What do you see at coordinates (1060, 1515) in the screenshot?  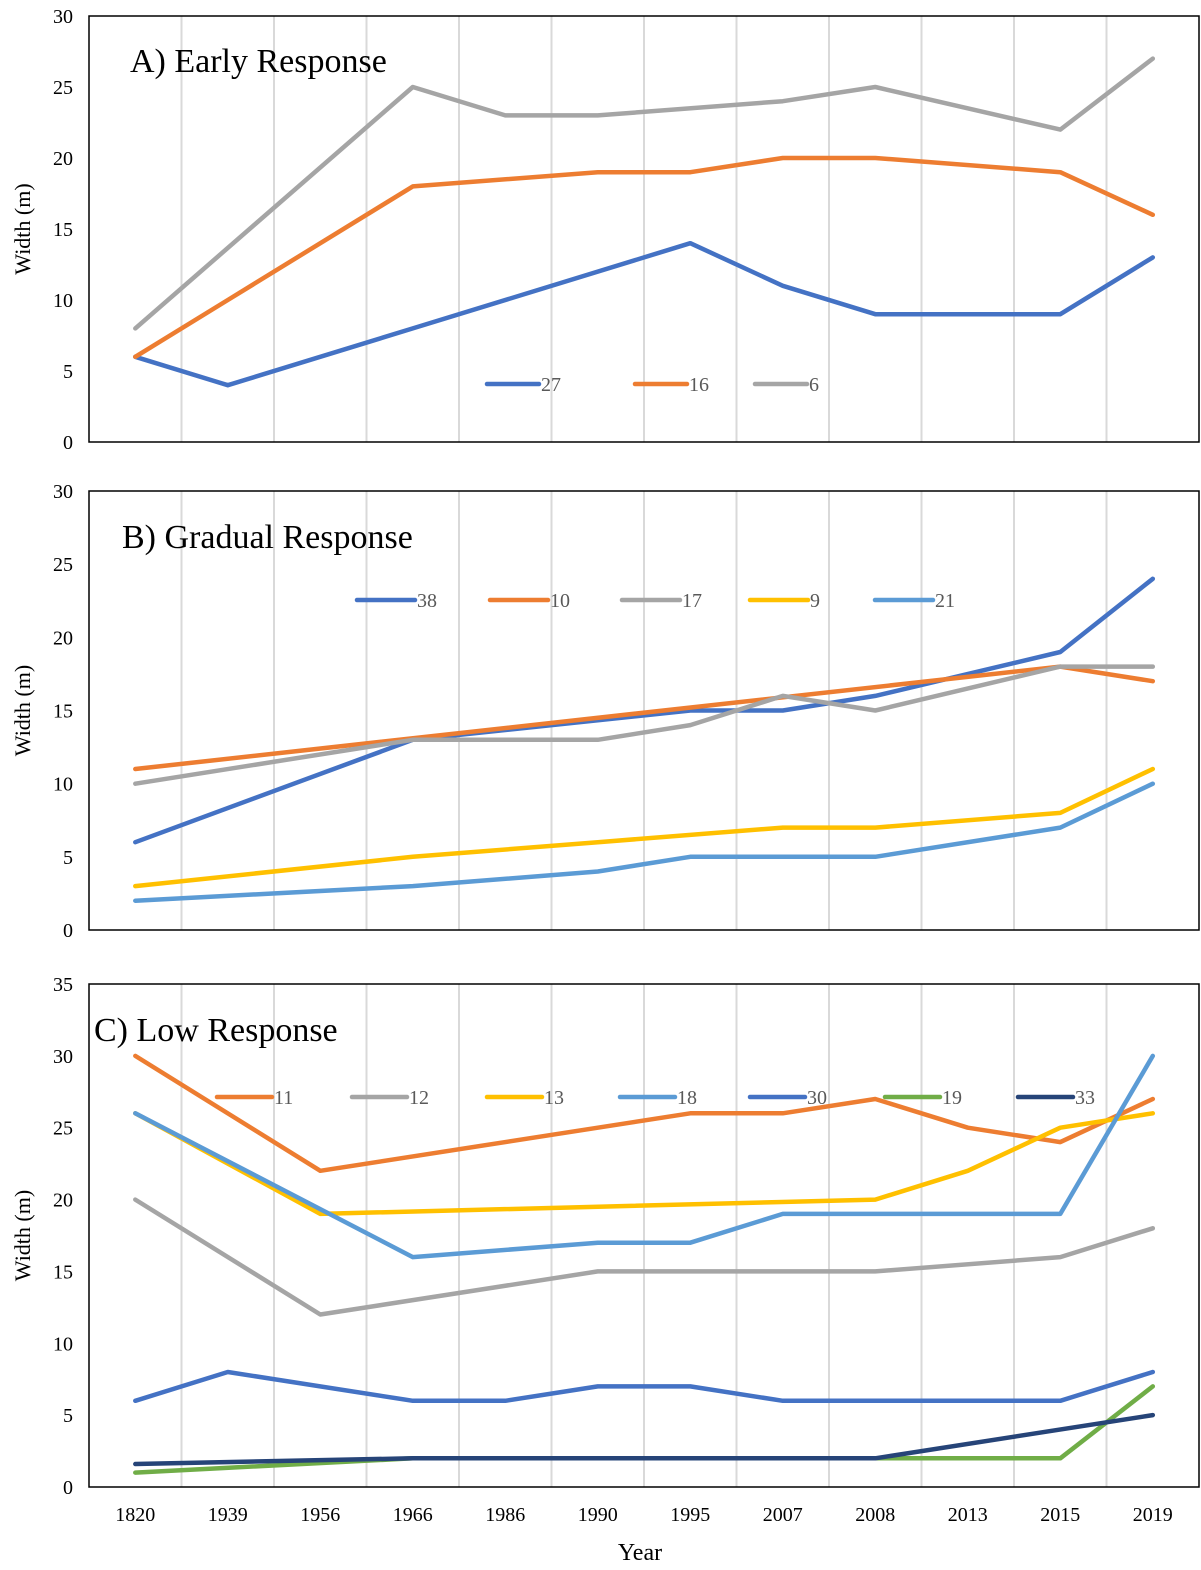 I see `x-tick-label: 2015` at bounding box center [1060, 1515].